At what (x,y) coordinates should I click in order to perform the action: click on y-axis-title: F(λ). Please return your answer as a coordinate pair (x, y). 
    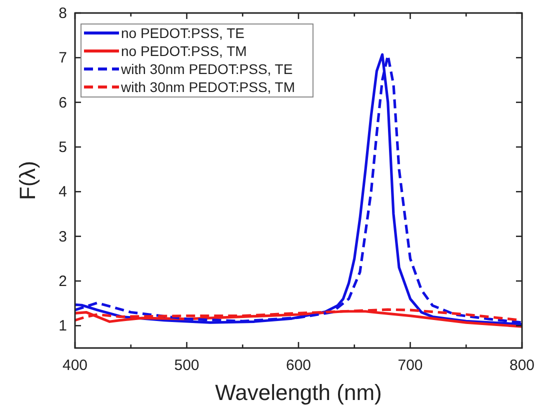
    Looking at the image, I should click on (27, 180).